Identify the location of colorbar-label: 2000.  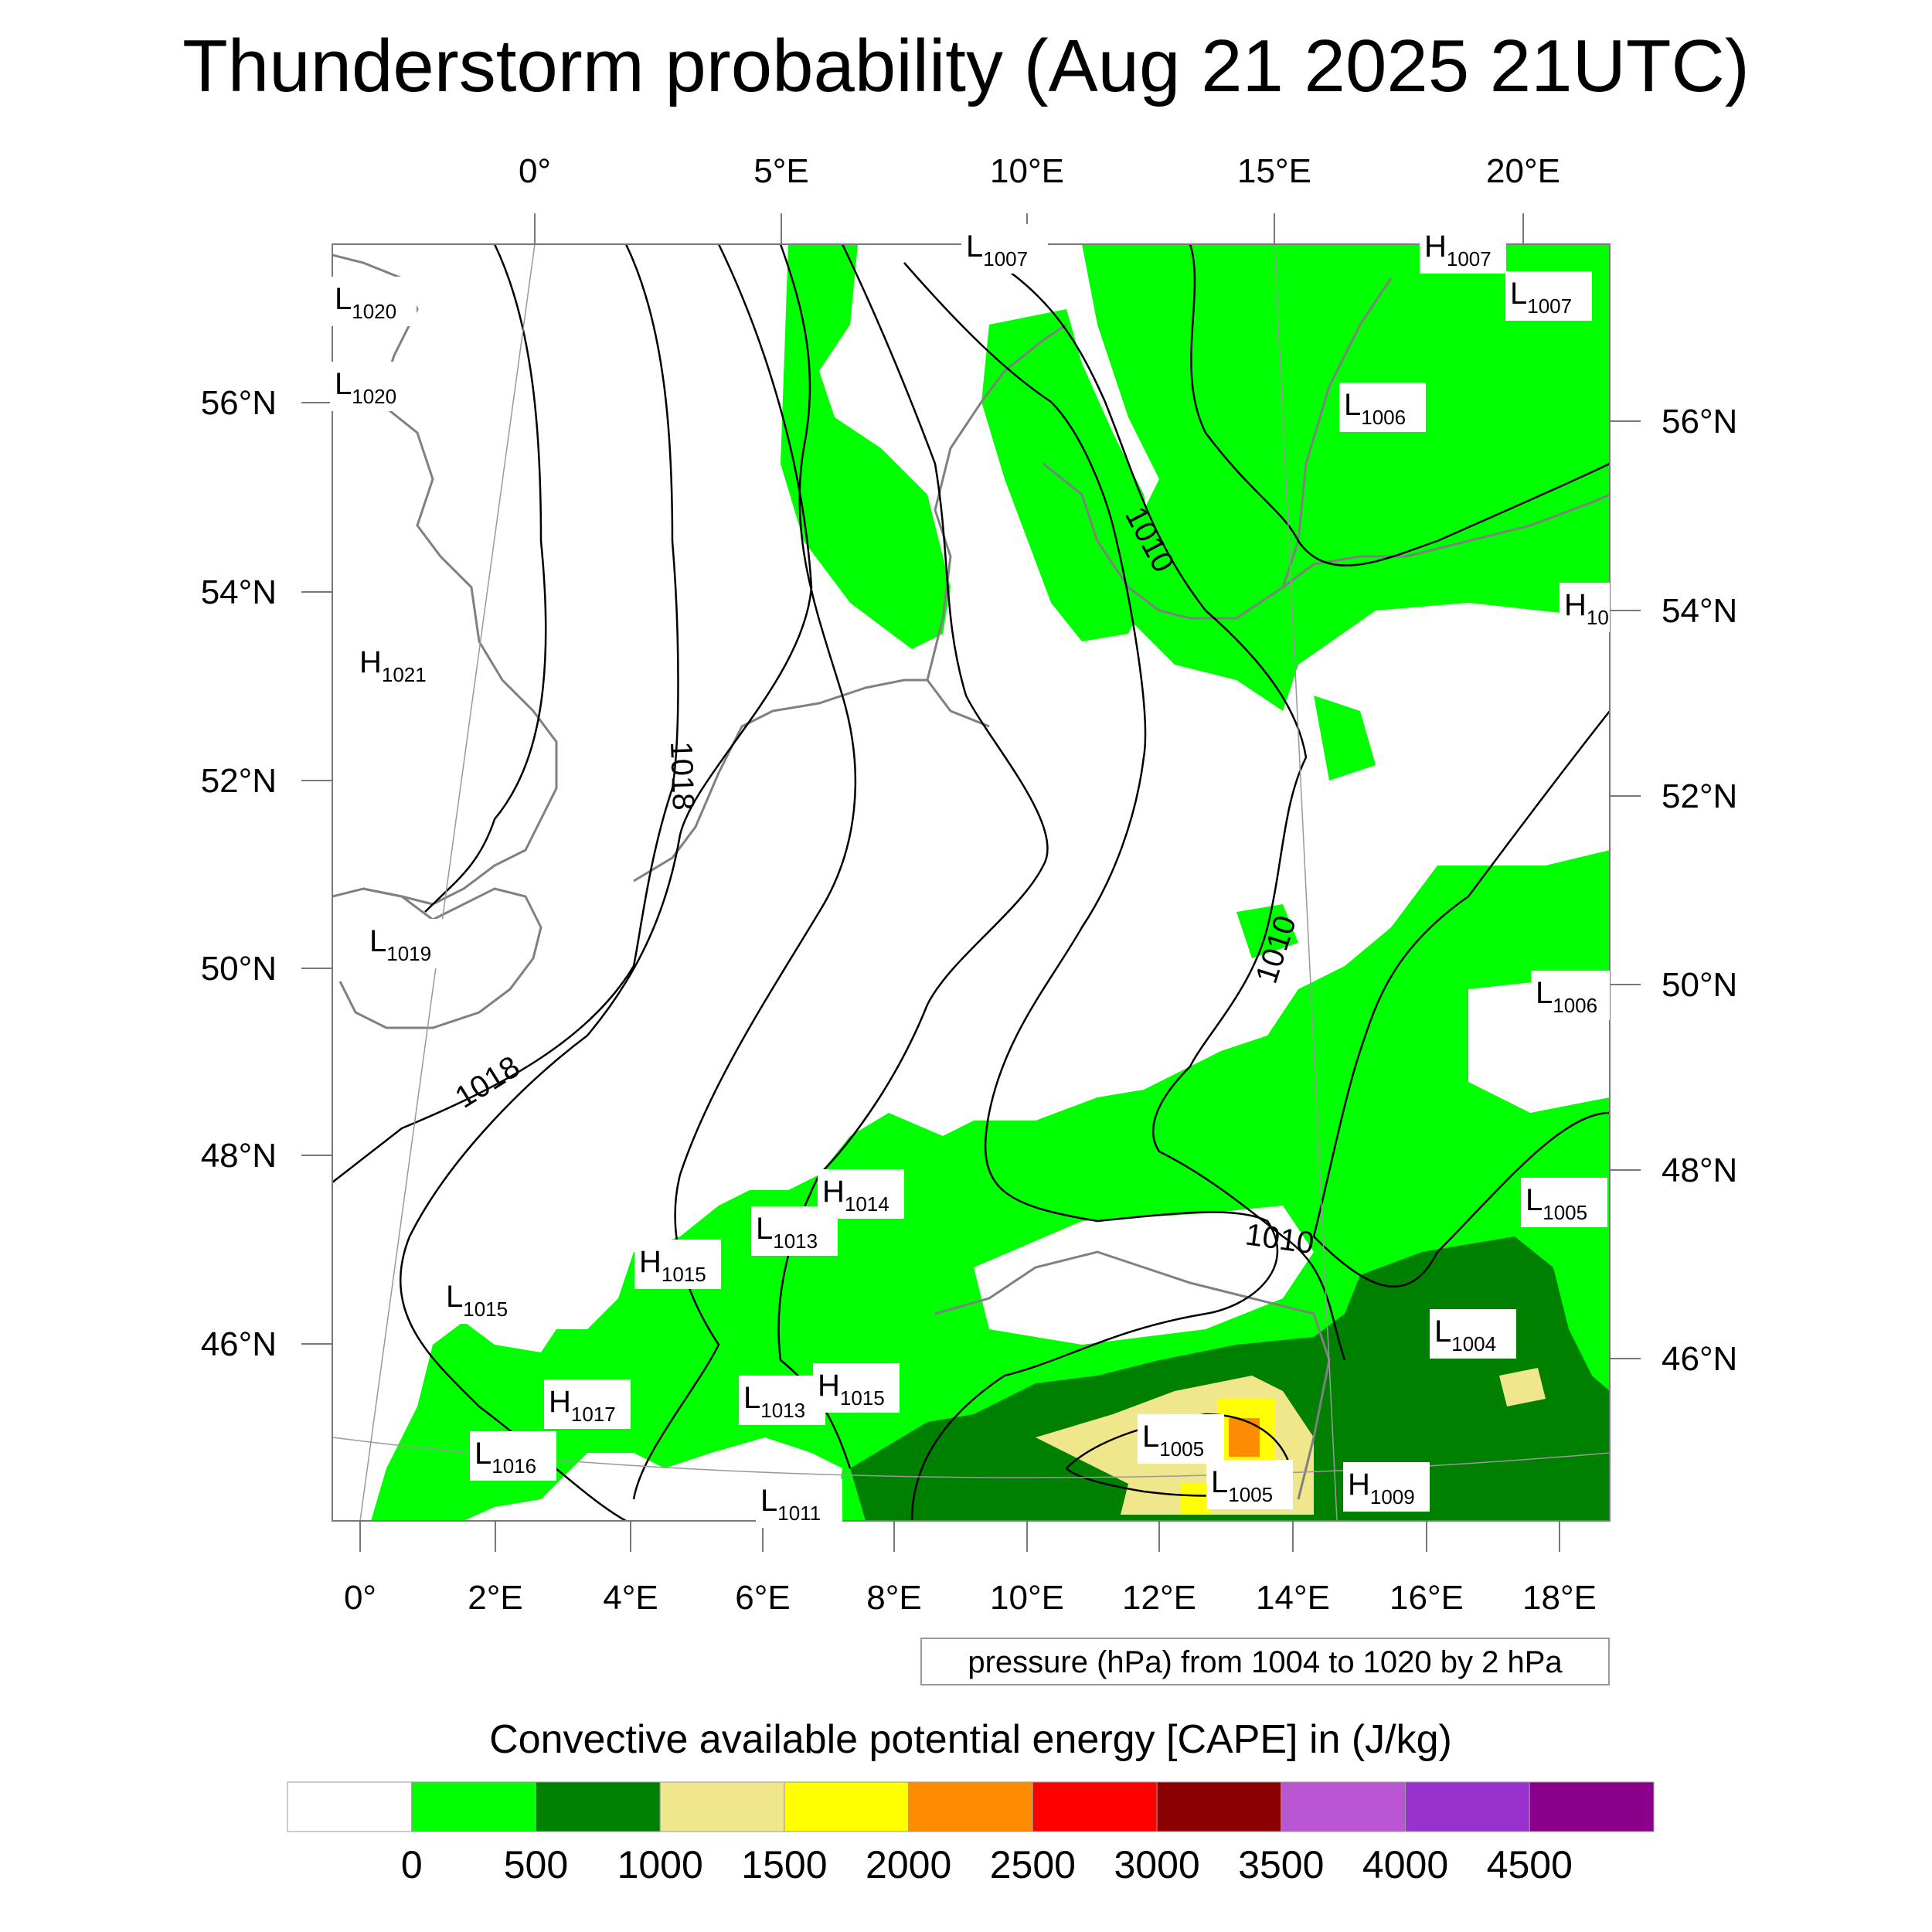
(908, 1865).